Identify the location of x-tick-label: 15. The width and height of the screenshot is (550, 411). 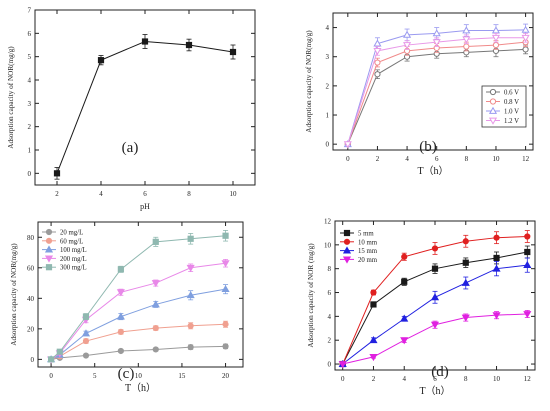
(182, 376).